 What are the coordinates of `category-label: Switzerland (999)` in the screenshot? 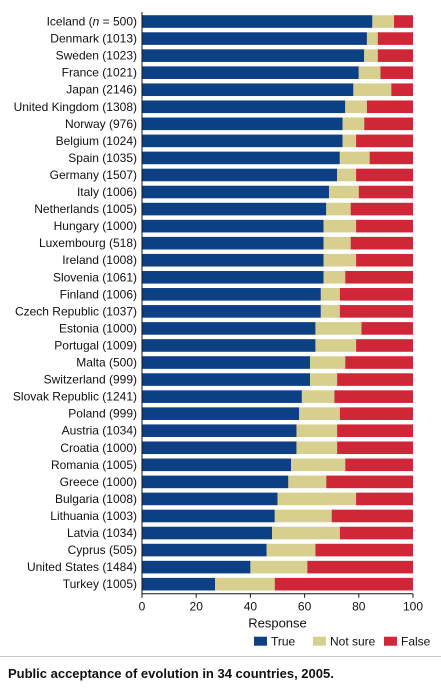 It's located at (90, 380).